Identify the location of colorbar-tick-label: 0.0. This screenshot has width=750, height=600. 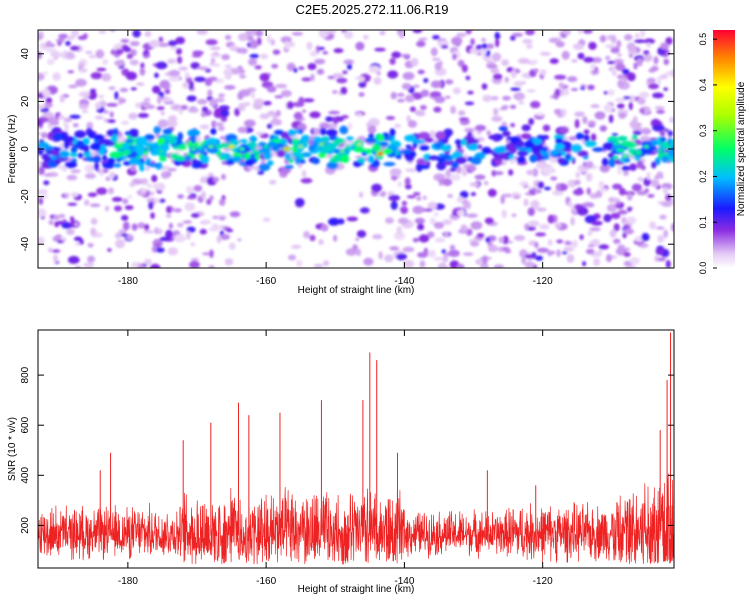
(703, 268).